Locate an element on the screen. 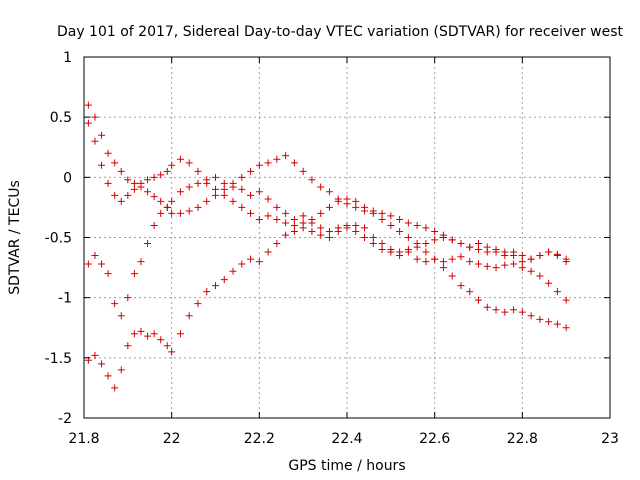 This screenshot has height=480, width=640. x-tick-label: 22.2 is located at coordinates (259, 439).